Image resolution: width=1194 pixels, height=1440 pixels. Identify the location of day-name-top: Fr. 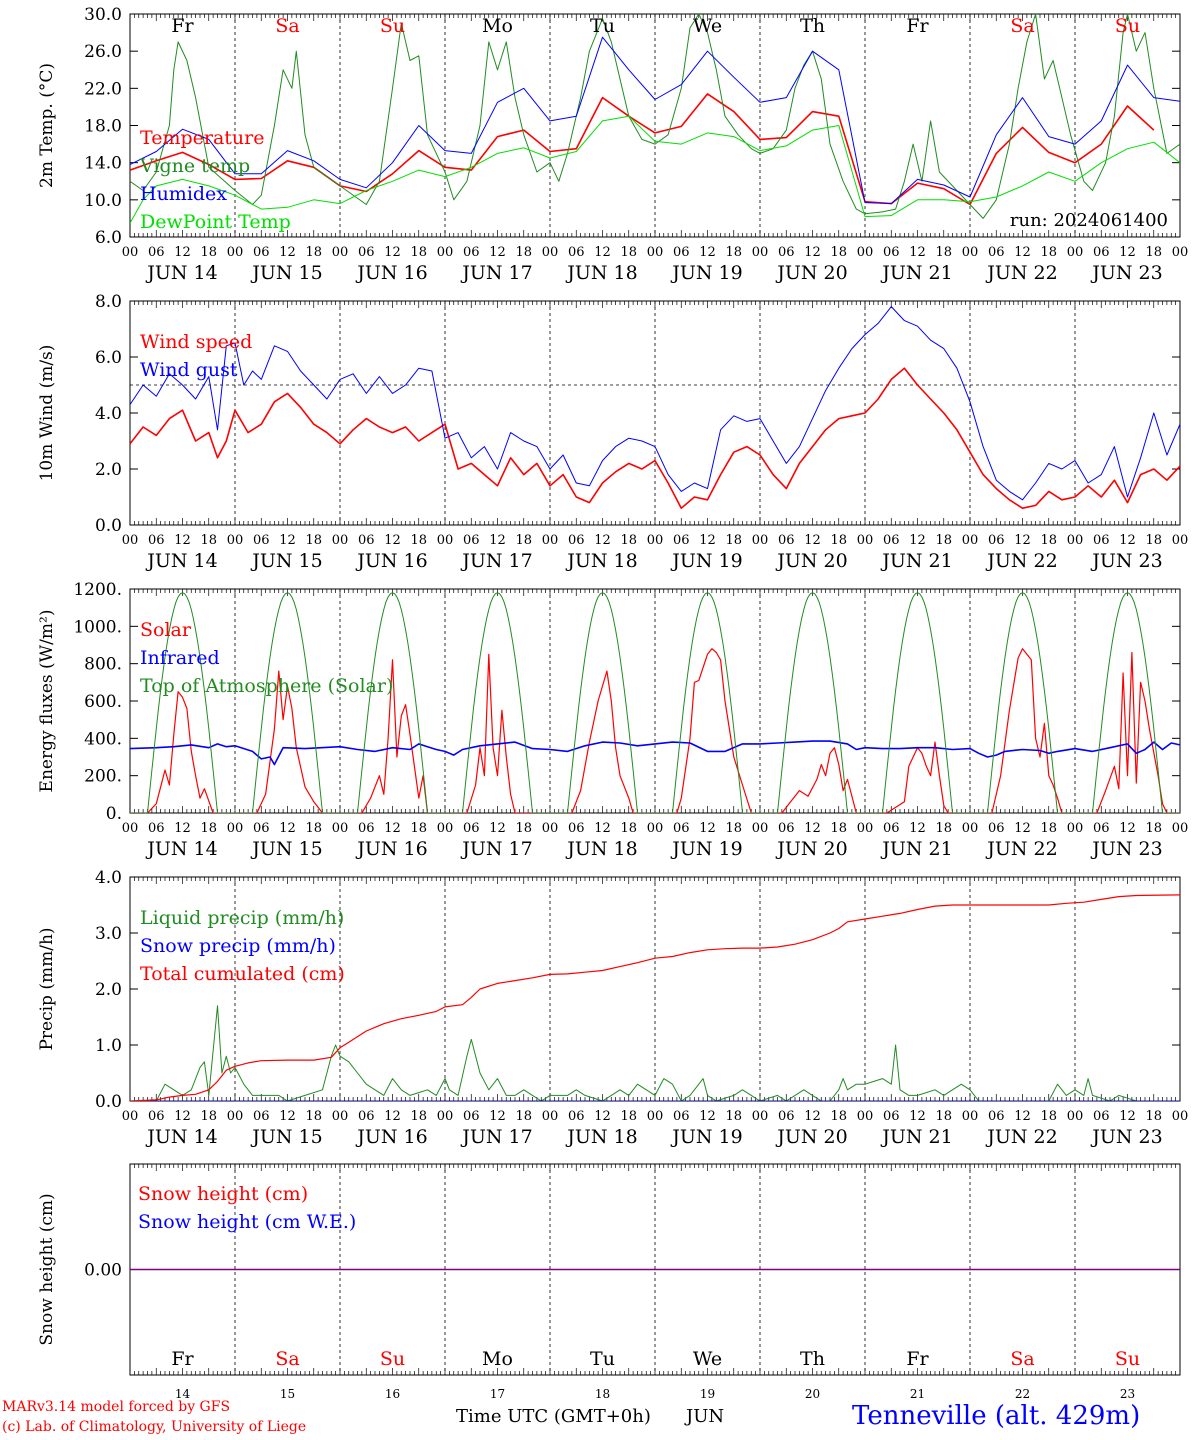
(182, 26).